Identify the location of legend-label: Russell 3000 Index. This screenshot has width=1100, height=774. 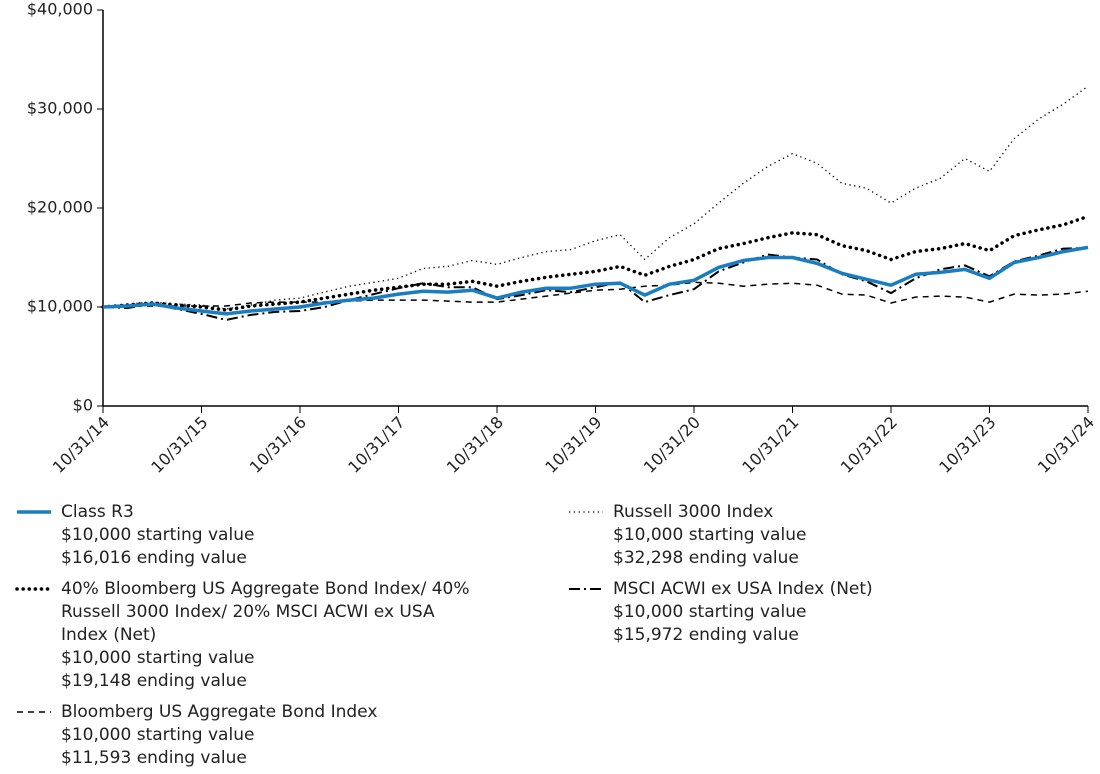
(693, 512).